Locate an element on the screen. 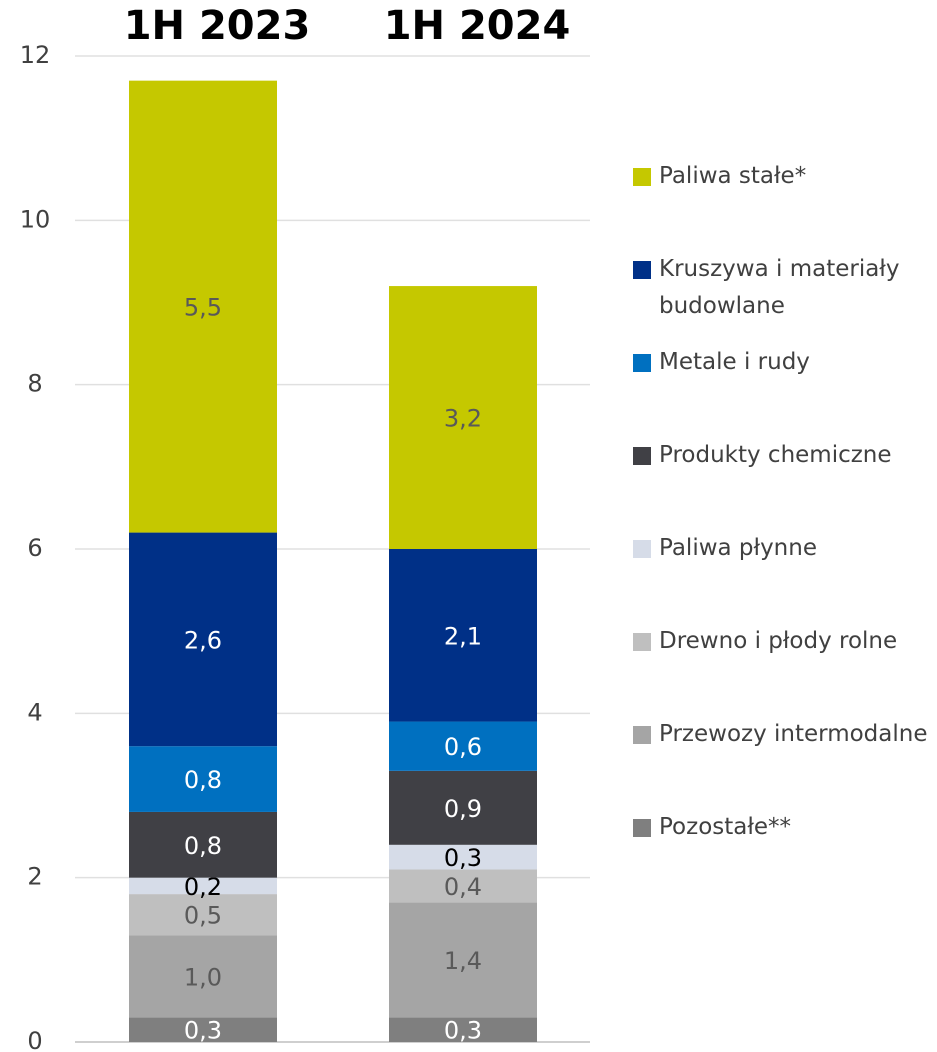 This screenshot has width=937, height=1052. data-label: 1,0 is located at coordinates (203, 977).